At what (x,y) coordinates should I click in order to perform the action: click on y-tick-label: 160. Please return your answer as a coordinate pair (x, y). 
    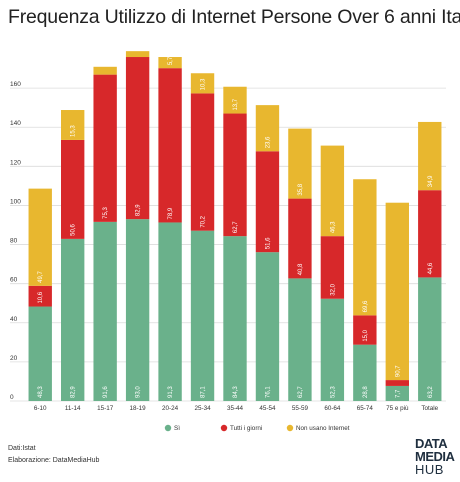
    Looking at the image, I should click on (15, 84).